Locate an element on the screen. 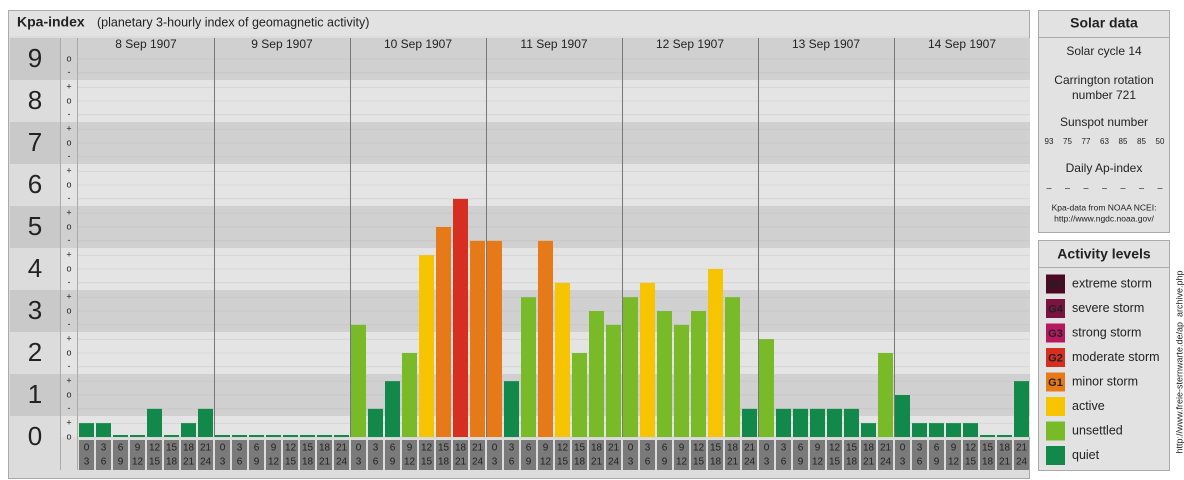 Image resolution: width=1184 pixels, height=480 pixels. day-label: 9 Sep 1907 is located at coordinates (282, 44).